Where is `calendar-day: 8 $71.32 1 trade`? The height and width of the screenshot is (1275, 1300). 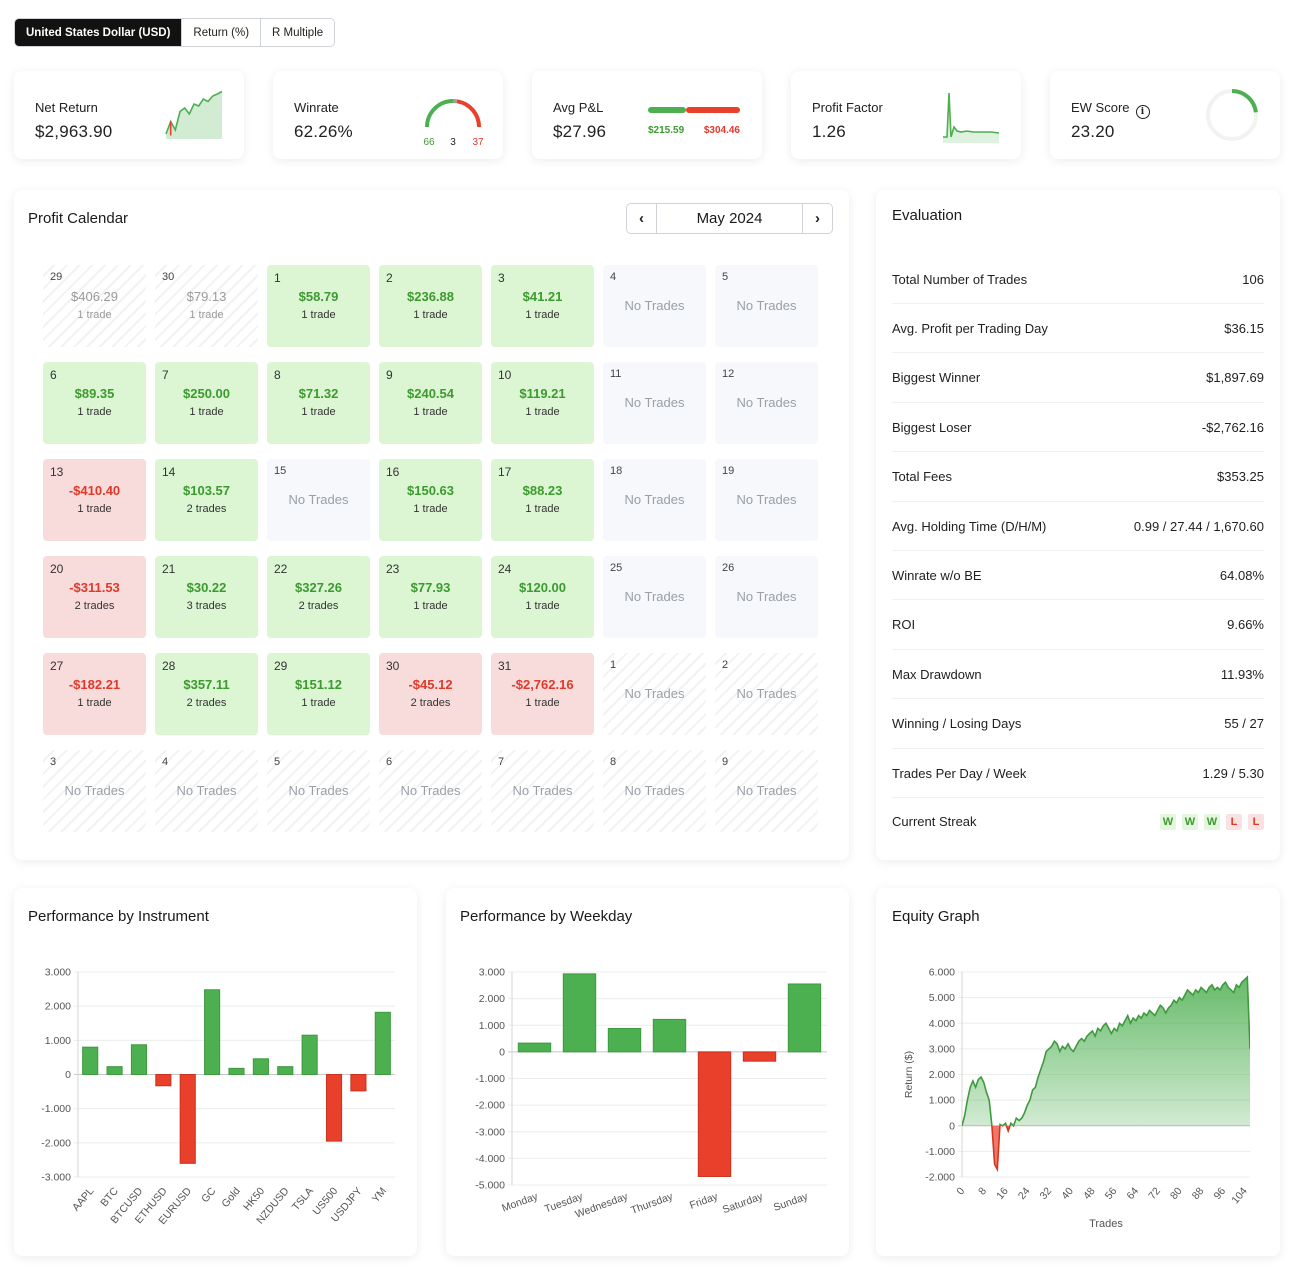 calendar-day: 8 $71.32 1 trade is located at coordinates (318, 403).